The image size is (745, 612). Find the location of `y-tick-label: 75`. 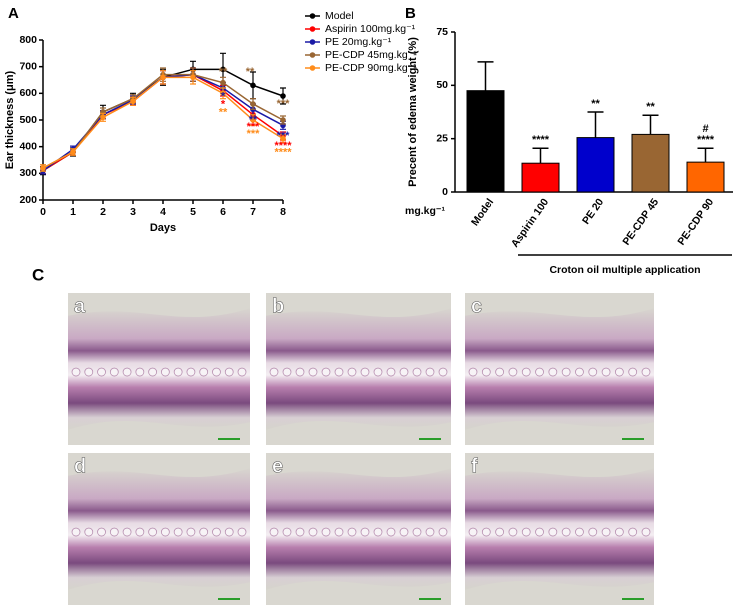

y-tick-label: 75 is located at coordinates (442, 32).